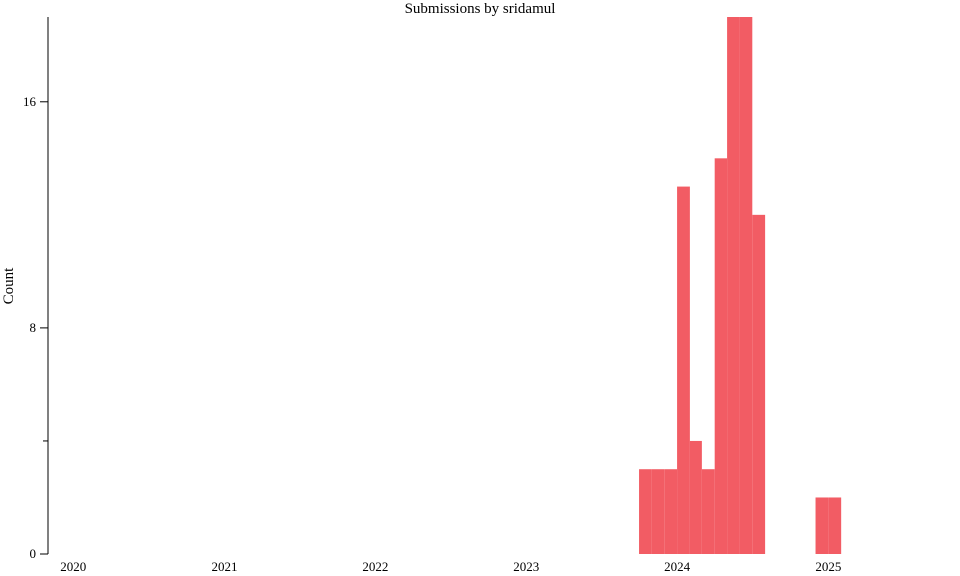 This screenshot has height=576, width=960. I want to click on x-tick-label-2025: 2025, so click(828, 566).